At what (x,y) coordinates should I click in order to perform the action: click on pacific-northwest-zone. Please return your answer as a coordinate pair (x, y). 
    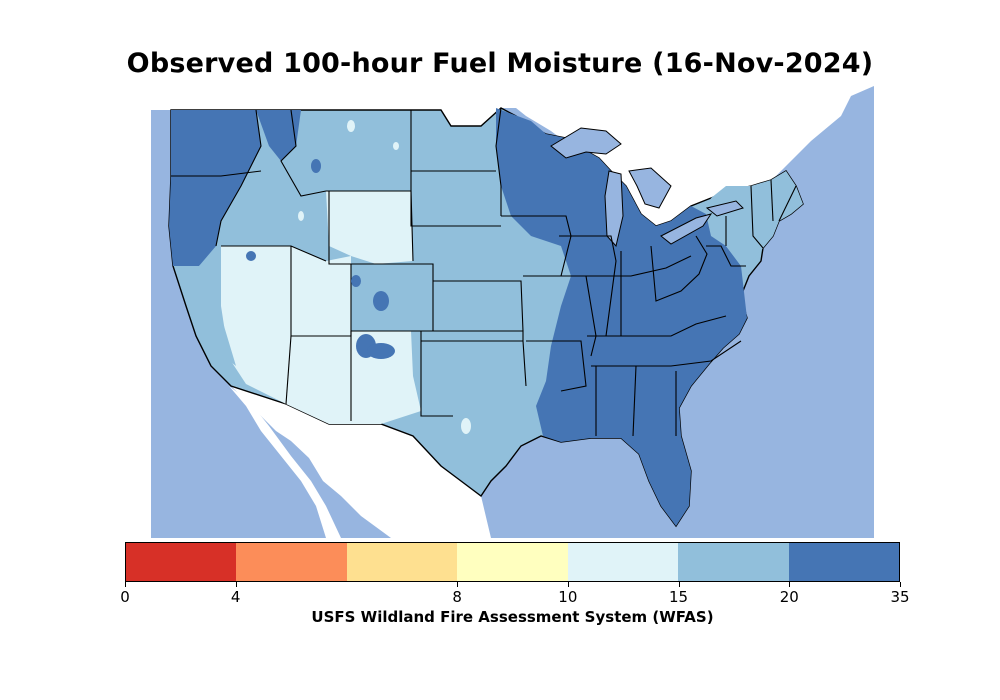
    Looking at the image, I should click on (215, 188).